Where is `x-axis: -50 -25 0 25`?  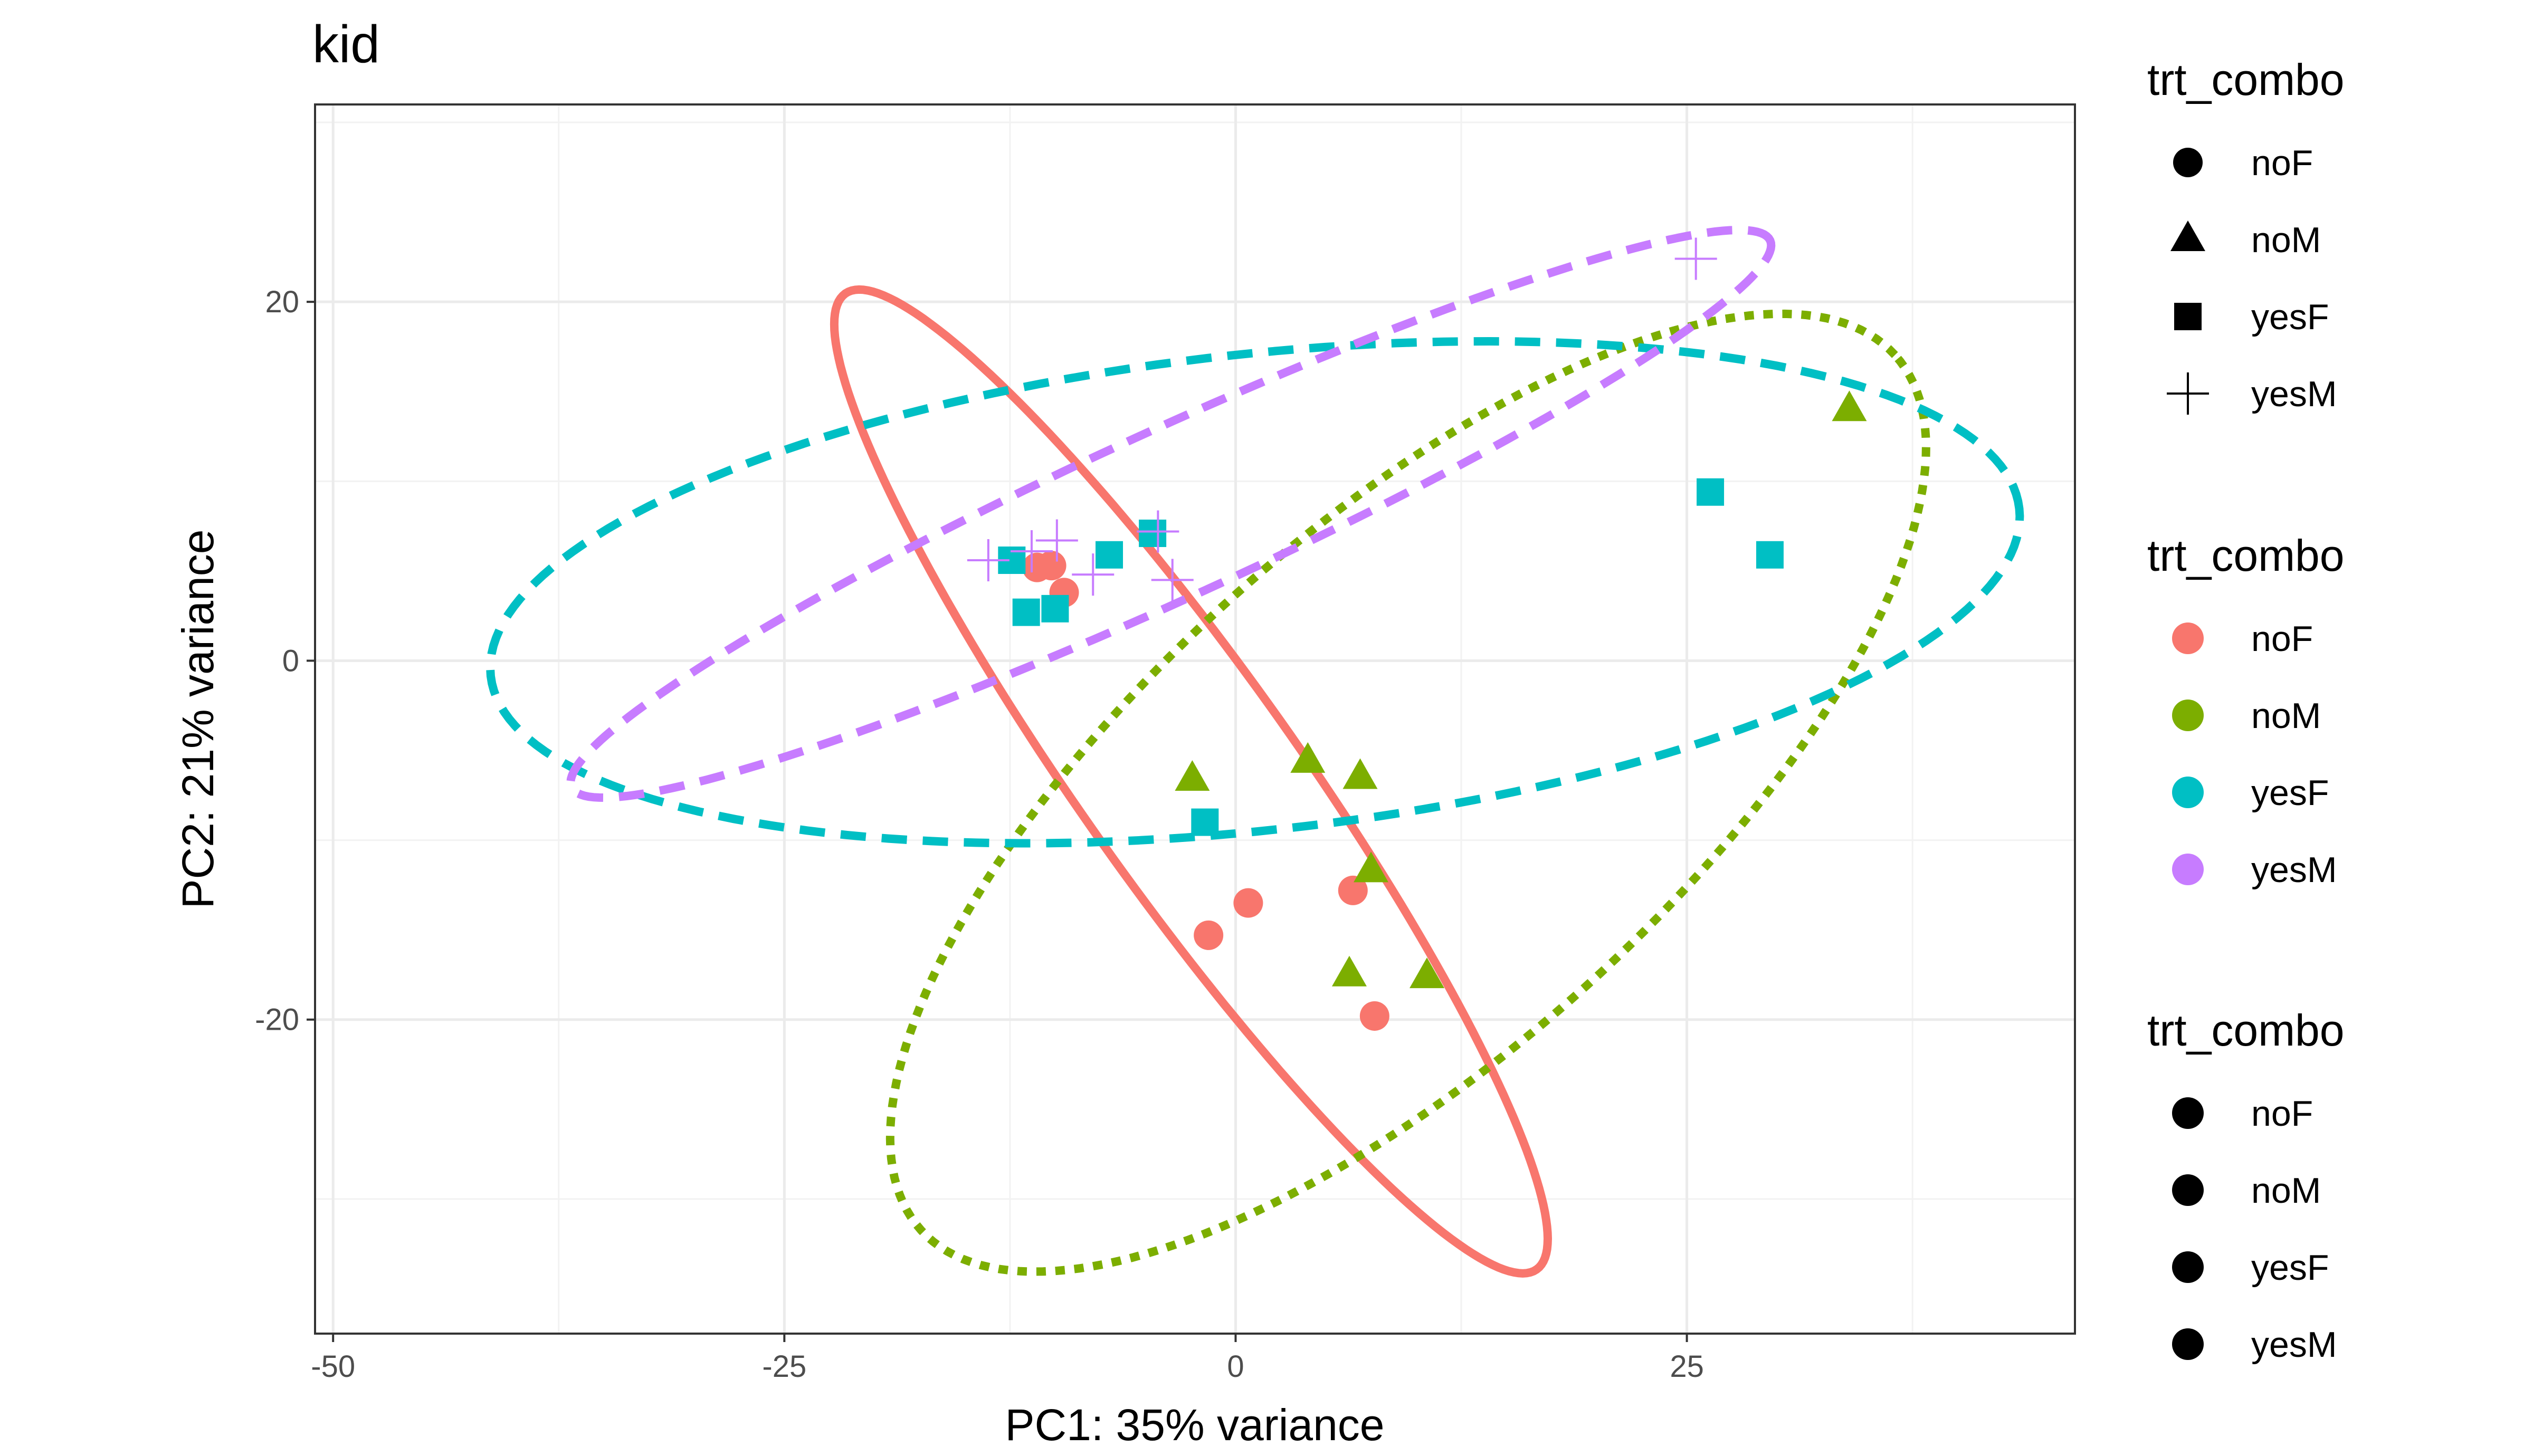 x-axis: -50 -25 0 25 is located at coordinates (1007, 1359).